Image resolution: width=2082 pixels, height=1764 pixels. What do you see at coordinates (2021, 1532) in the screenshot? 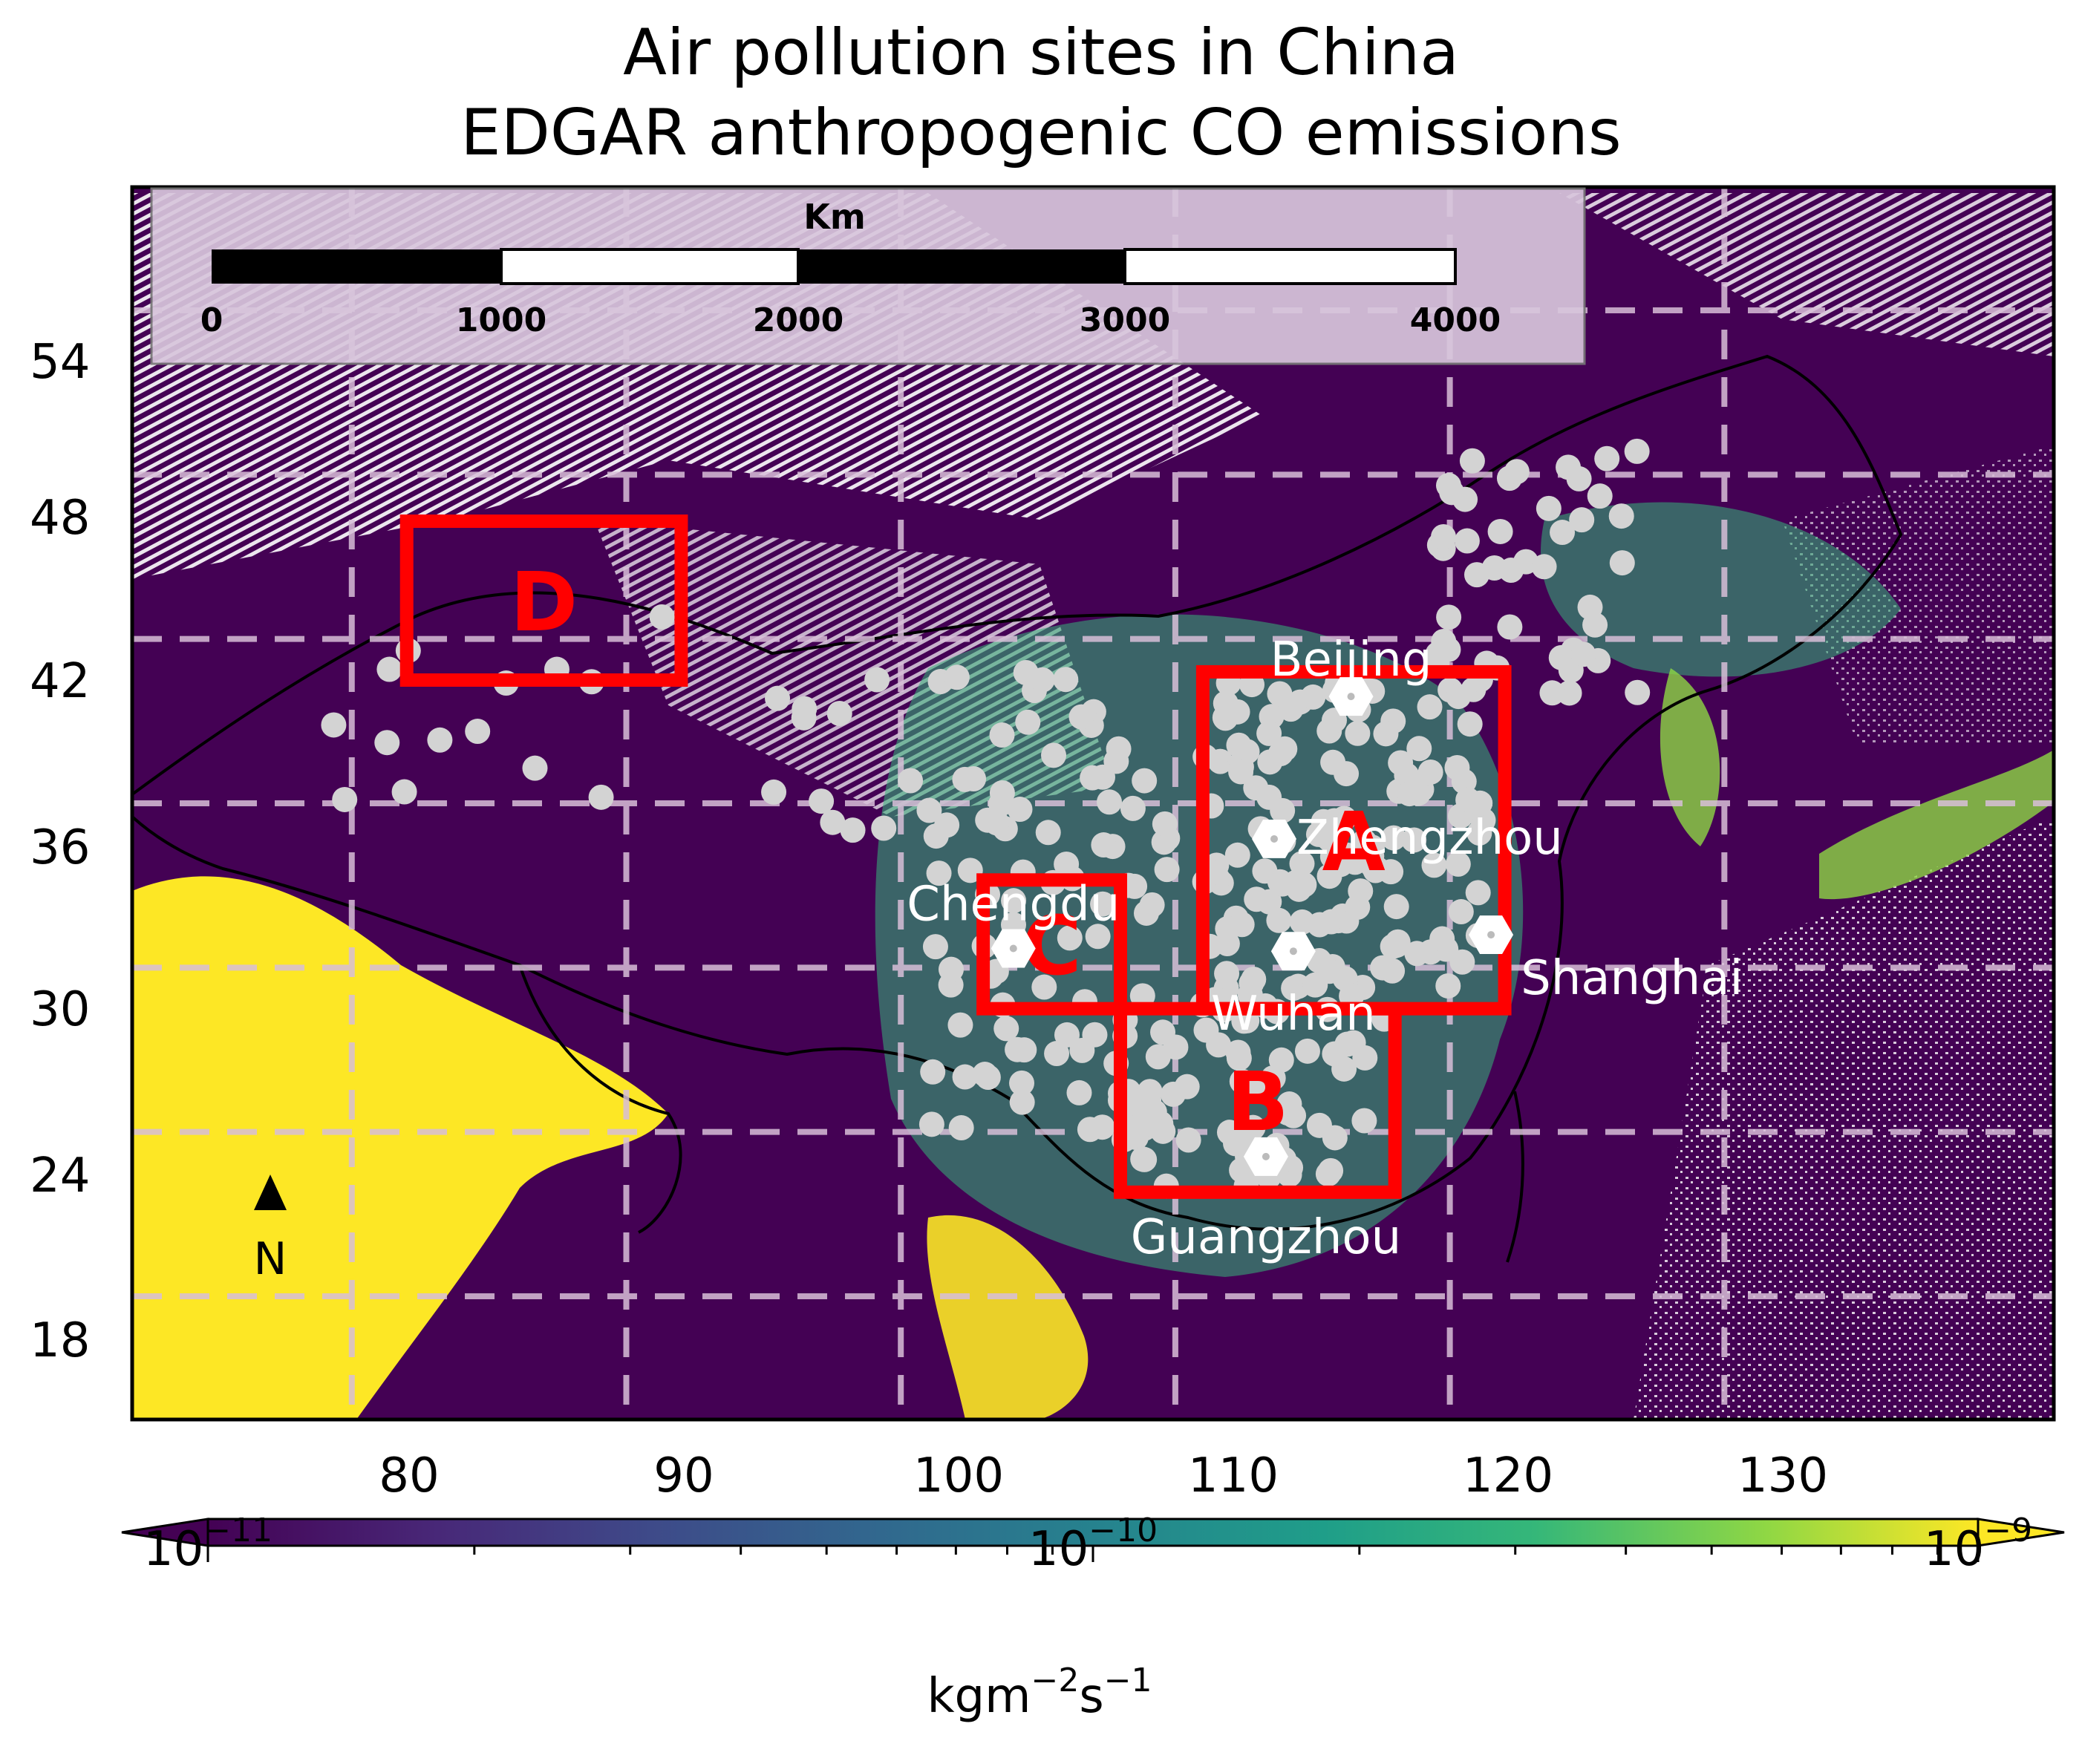
I see `colorbar-extend-max` at bounding box center [2021, 1532].